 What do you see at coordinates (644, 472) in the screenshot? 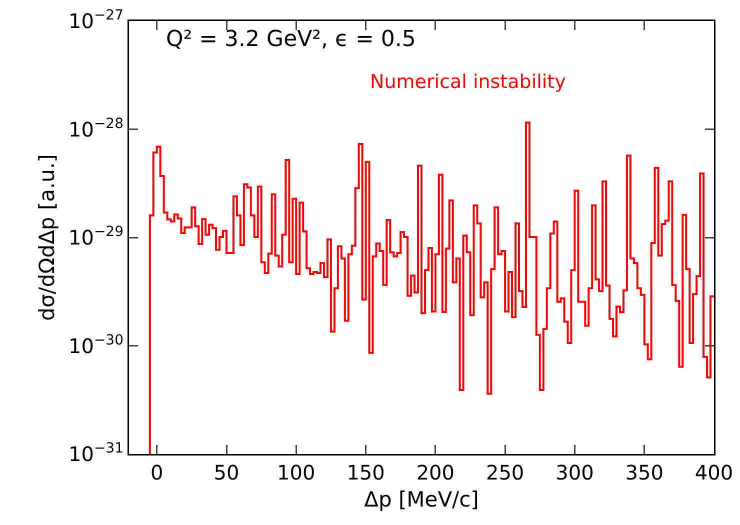
I see `x-tick-label: 350` at bounding box center [644, 472].